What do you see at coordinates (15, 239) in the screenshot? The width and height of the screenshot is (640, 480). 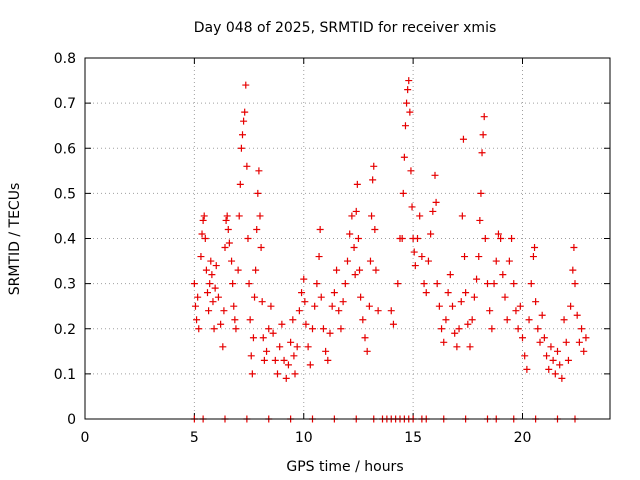 I see `y-axis-label: SRMTID / TECUs` at bounding box center [15, 239].